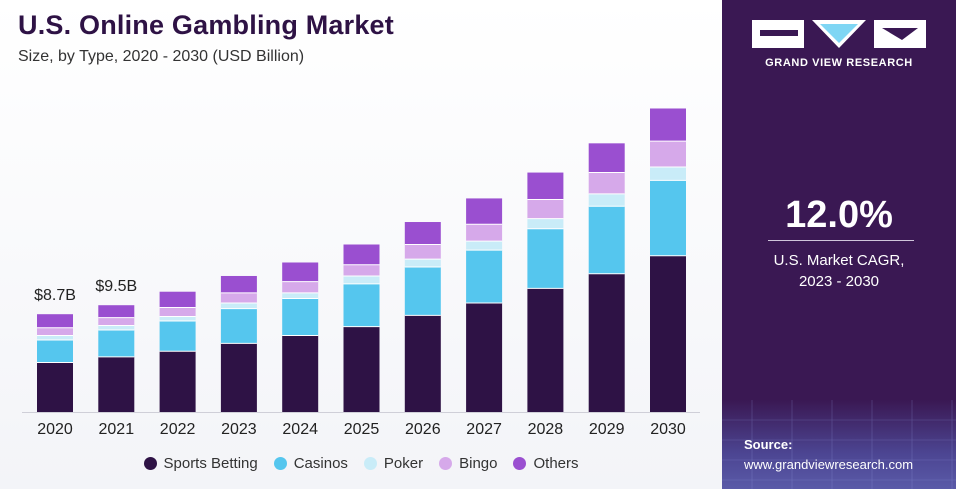  What do you see at coordinates (422, 252) in the screenshot?
I see `bar-segment-bingo-2026` at bounding box center [422, 252].